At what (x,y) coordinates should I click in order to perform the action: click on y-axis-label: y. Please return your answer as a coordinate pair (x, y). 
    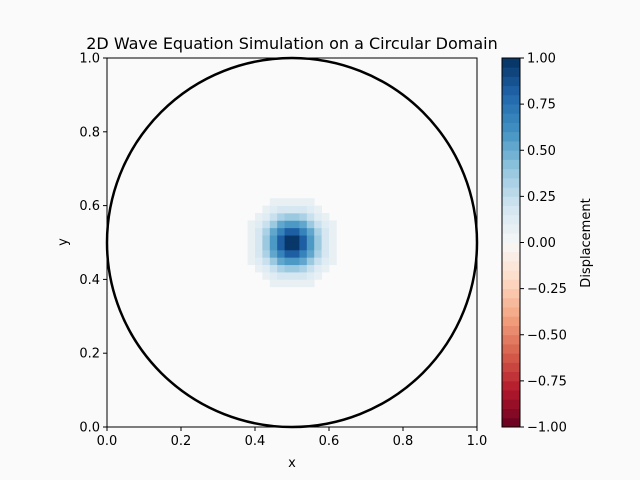
    Looking at the image, I should click on (63, 242).